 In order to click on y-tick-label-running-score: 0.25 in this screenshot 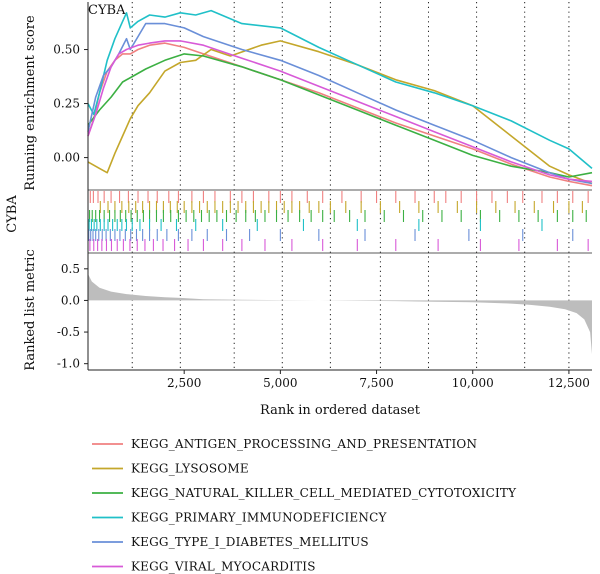, I will do `click(66, 104)`.